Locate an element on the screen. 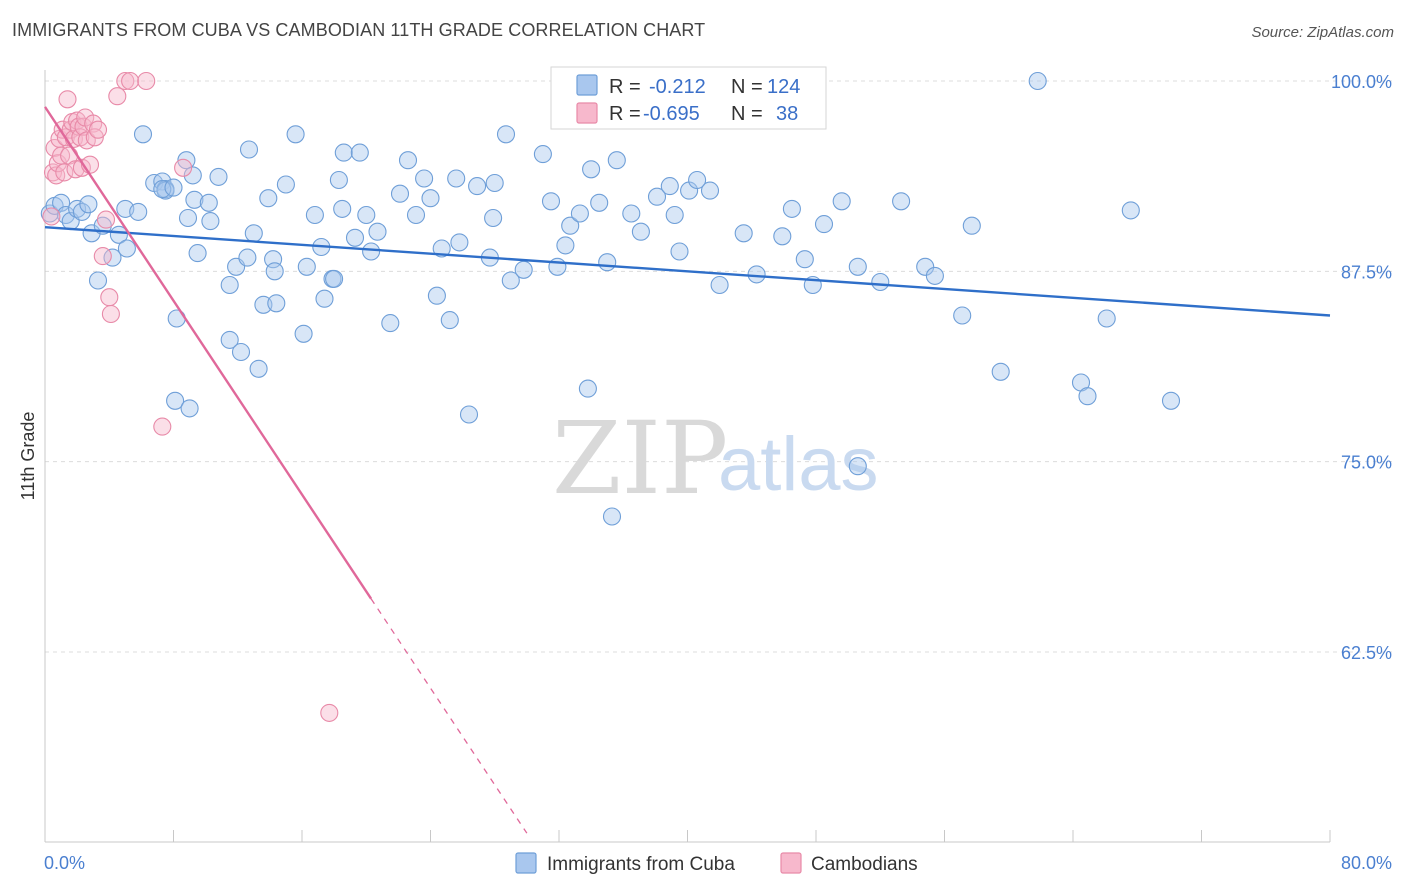 The width and height of the screenshot is (1406, 892). stats-r-label-cambodians: R = is located at coordinates (625, 114).